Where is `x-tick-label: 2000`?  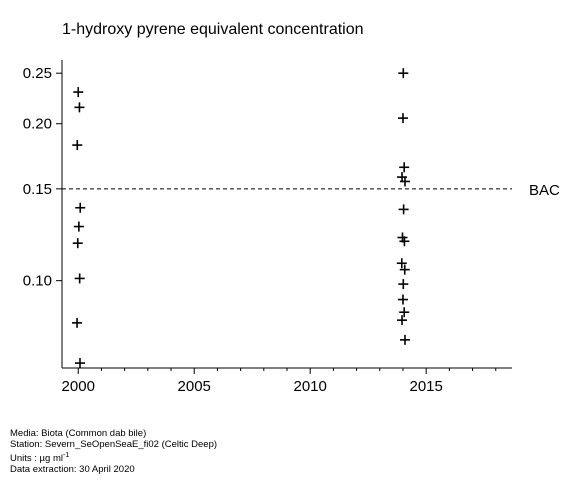
x-tick-label: 2000 is located at coordinates (78, 386).